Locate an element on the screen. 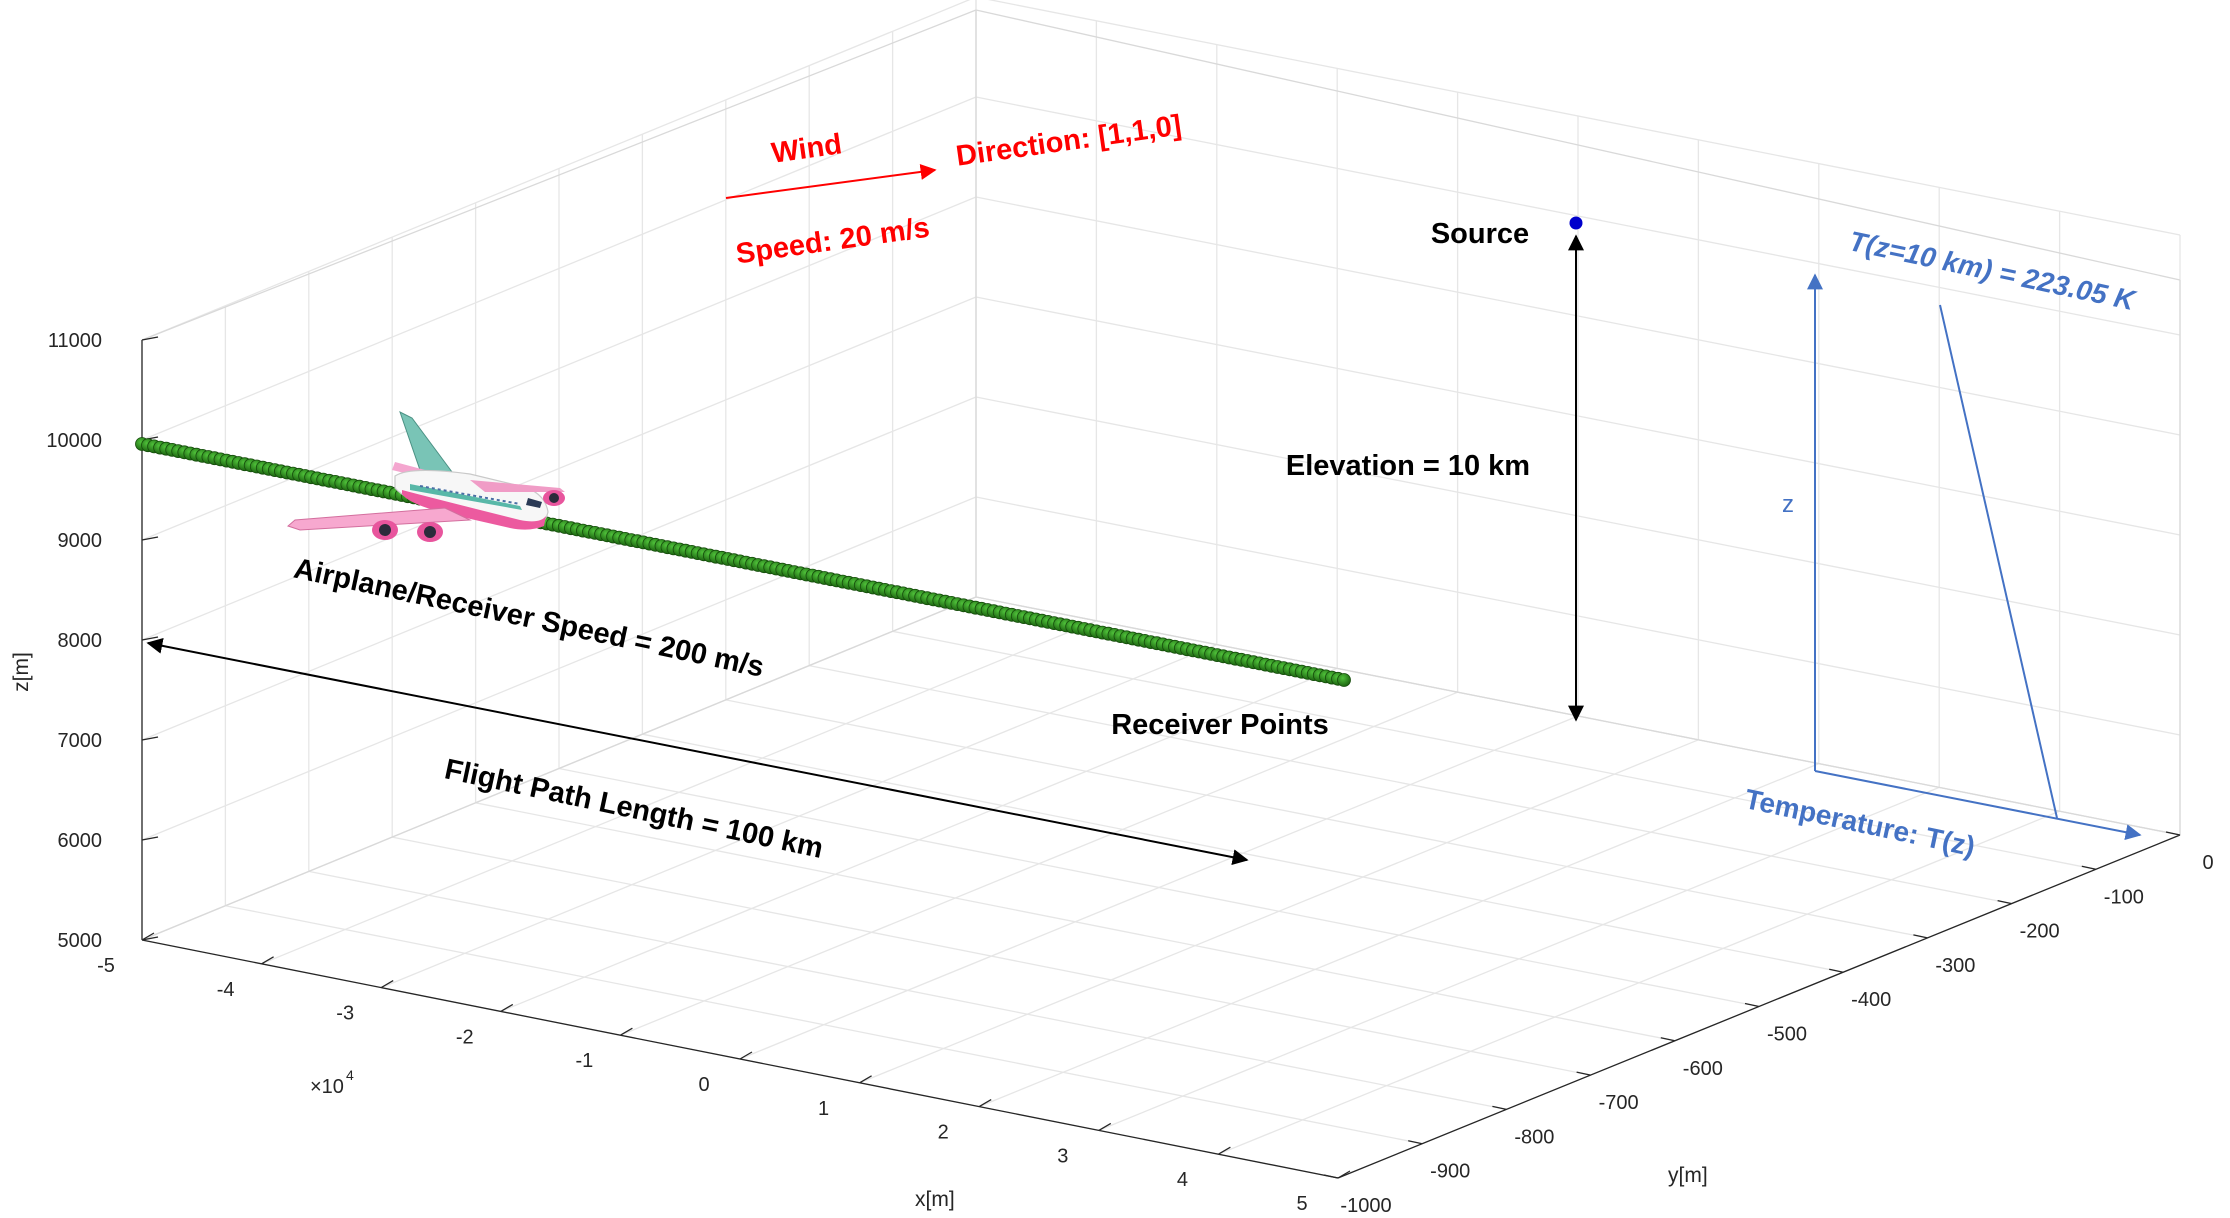 The height and width of the screenshot is (1218, 2230). airplane-icon is located at coordinates (426, 476).